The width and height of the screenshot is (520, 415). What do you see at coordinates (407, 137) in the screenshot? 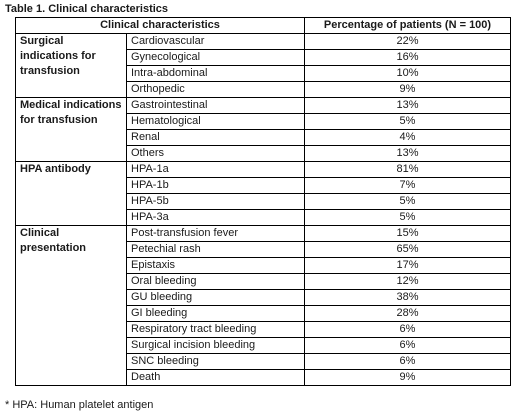
I see `percentage-cell: 4%` at bounding box center [407, 137].